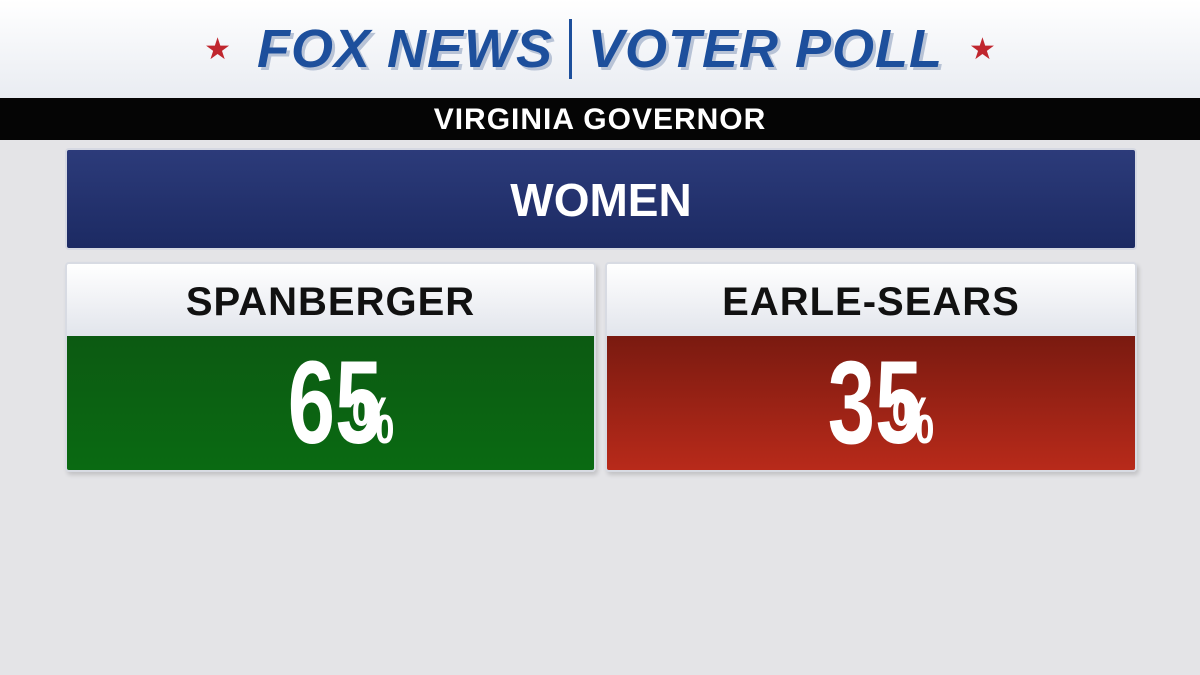  What do you see at coordinates (334, 403) in the screenshot?
I see `percent-number: 65` at bounding box center [334, 403].